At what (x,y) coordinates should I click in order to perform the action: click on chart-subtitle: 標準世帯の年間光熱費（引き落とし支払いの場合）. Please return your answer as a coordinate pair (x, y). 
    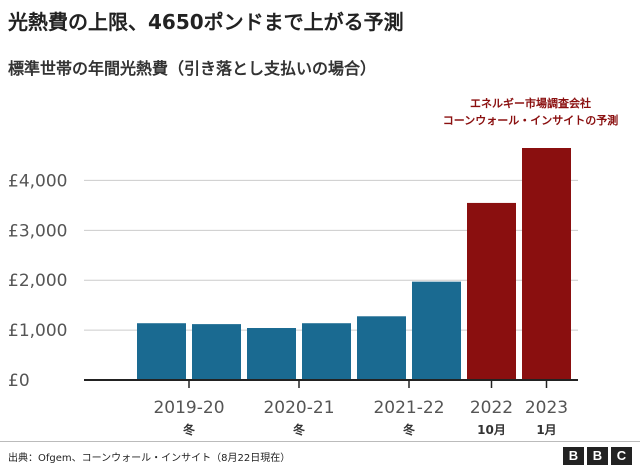
    Looking at the image, I should click on (192, 68).